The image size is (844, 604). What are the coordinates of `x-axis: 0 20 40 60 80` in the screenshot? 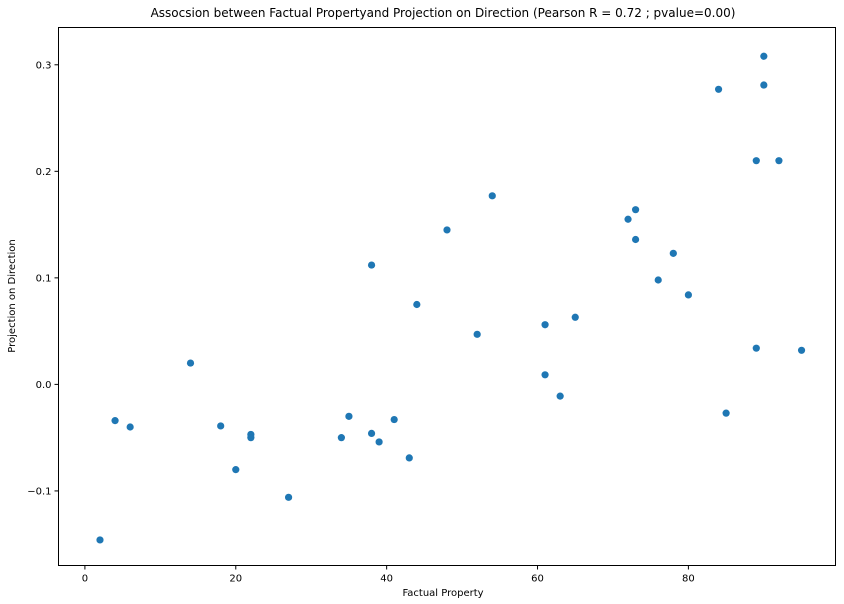 It's located at (388, 575).